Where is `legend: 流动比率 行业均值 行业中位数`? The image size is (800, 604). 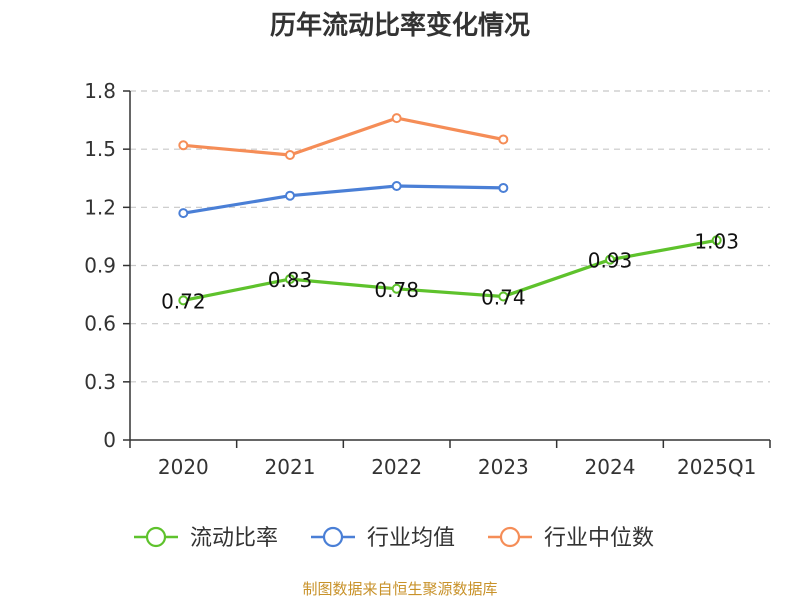
legend: 流动比率 行业均值 行业中位数 is located at coordinates (394, 538).